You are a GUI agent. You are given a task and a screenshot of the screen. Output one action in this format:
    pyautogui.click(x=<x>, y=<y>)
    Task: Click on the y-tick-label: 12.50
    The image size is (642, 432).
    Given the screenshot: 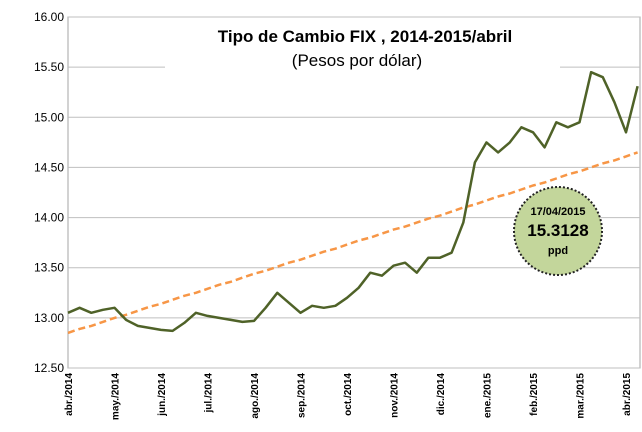 What is the action you would take?
    pyautogui.click(x=49, y=368)
    